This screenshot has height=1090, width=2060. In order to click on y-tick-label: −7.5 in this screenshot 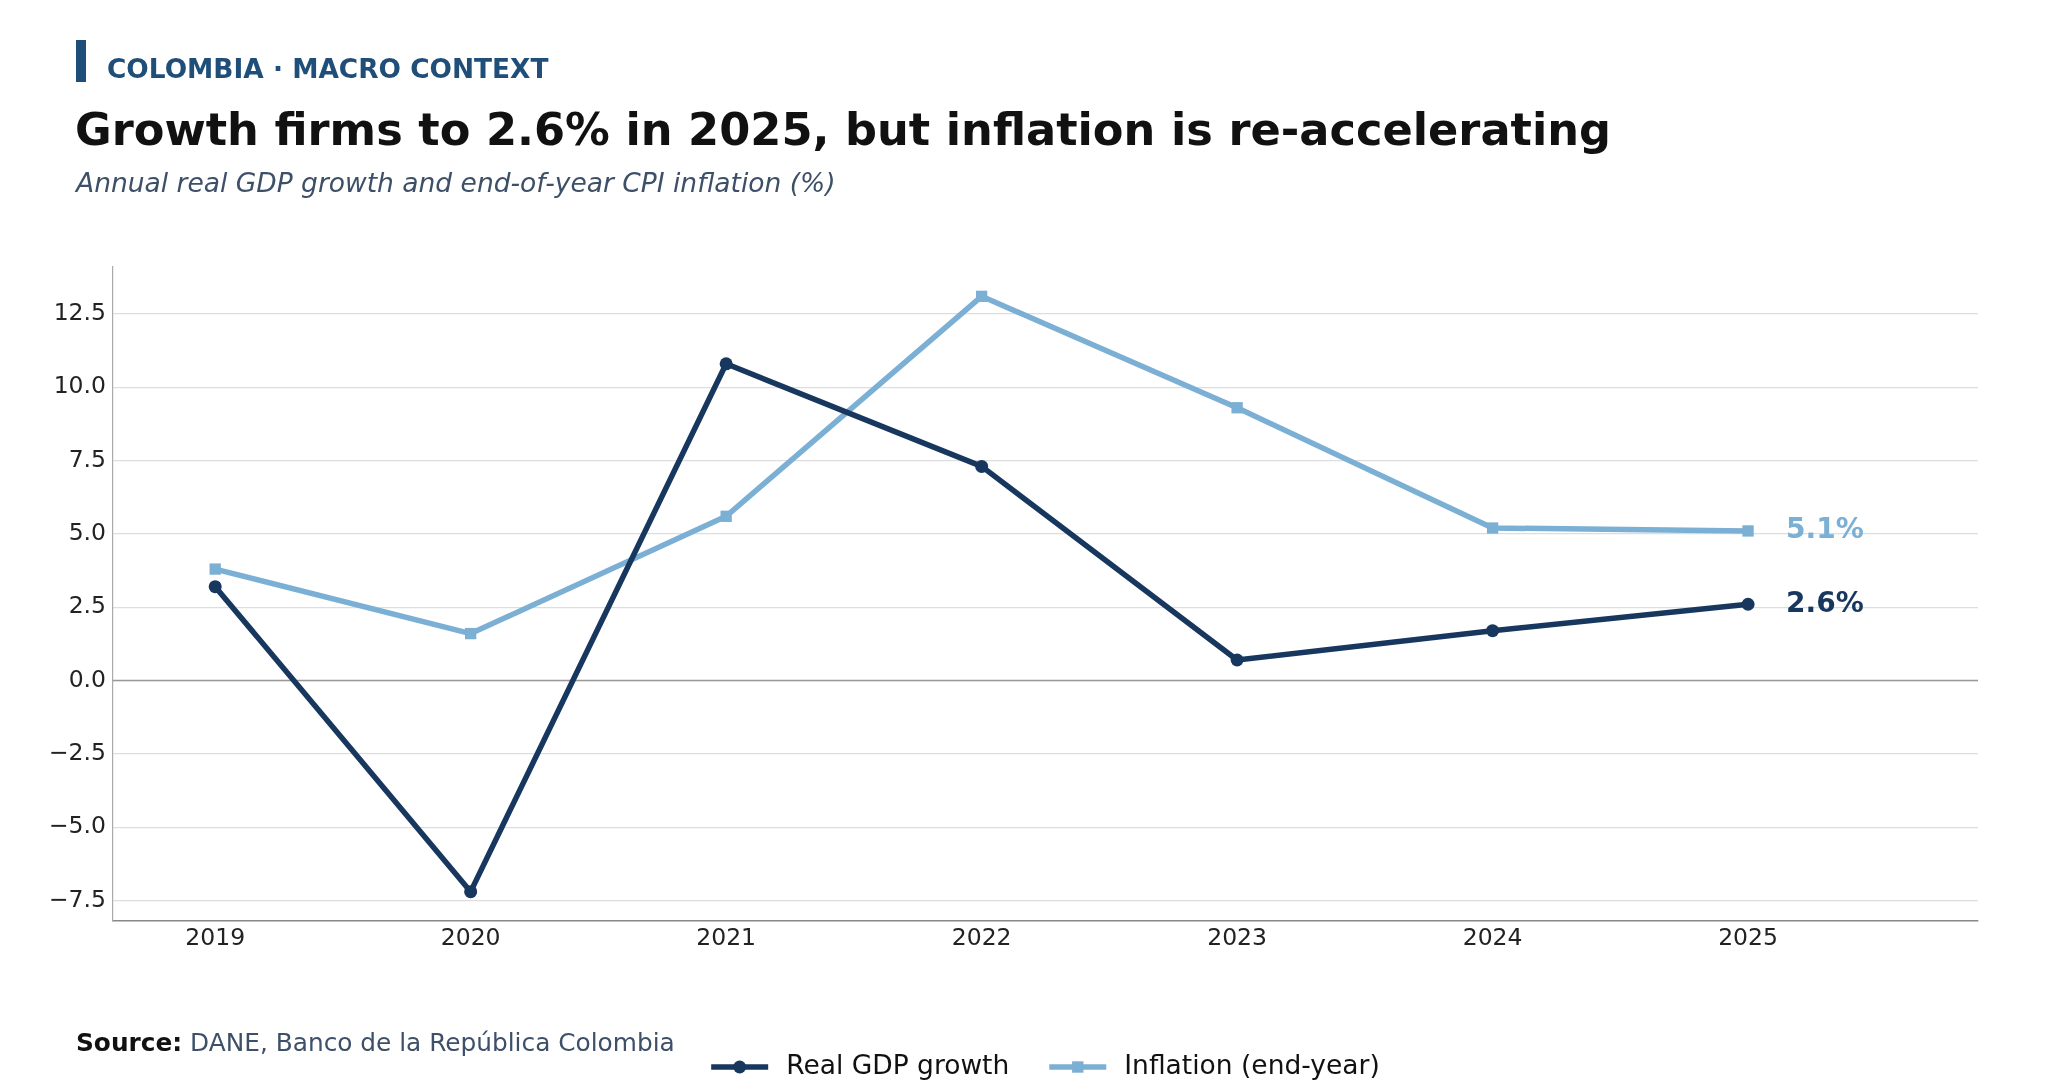, I will do `click(77, 898)`.